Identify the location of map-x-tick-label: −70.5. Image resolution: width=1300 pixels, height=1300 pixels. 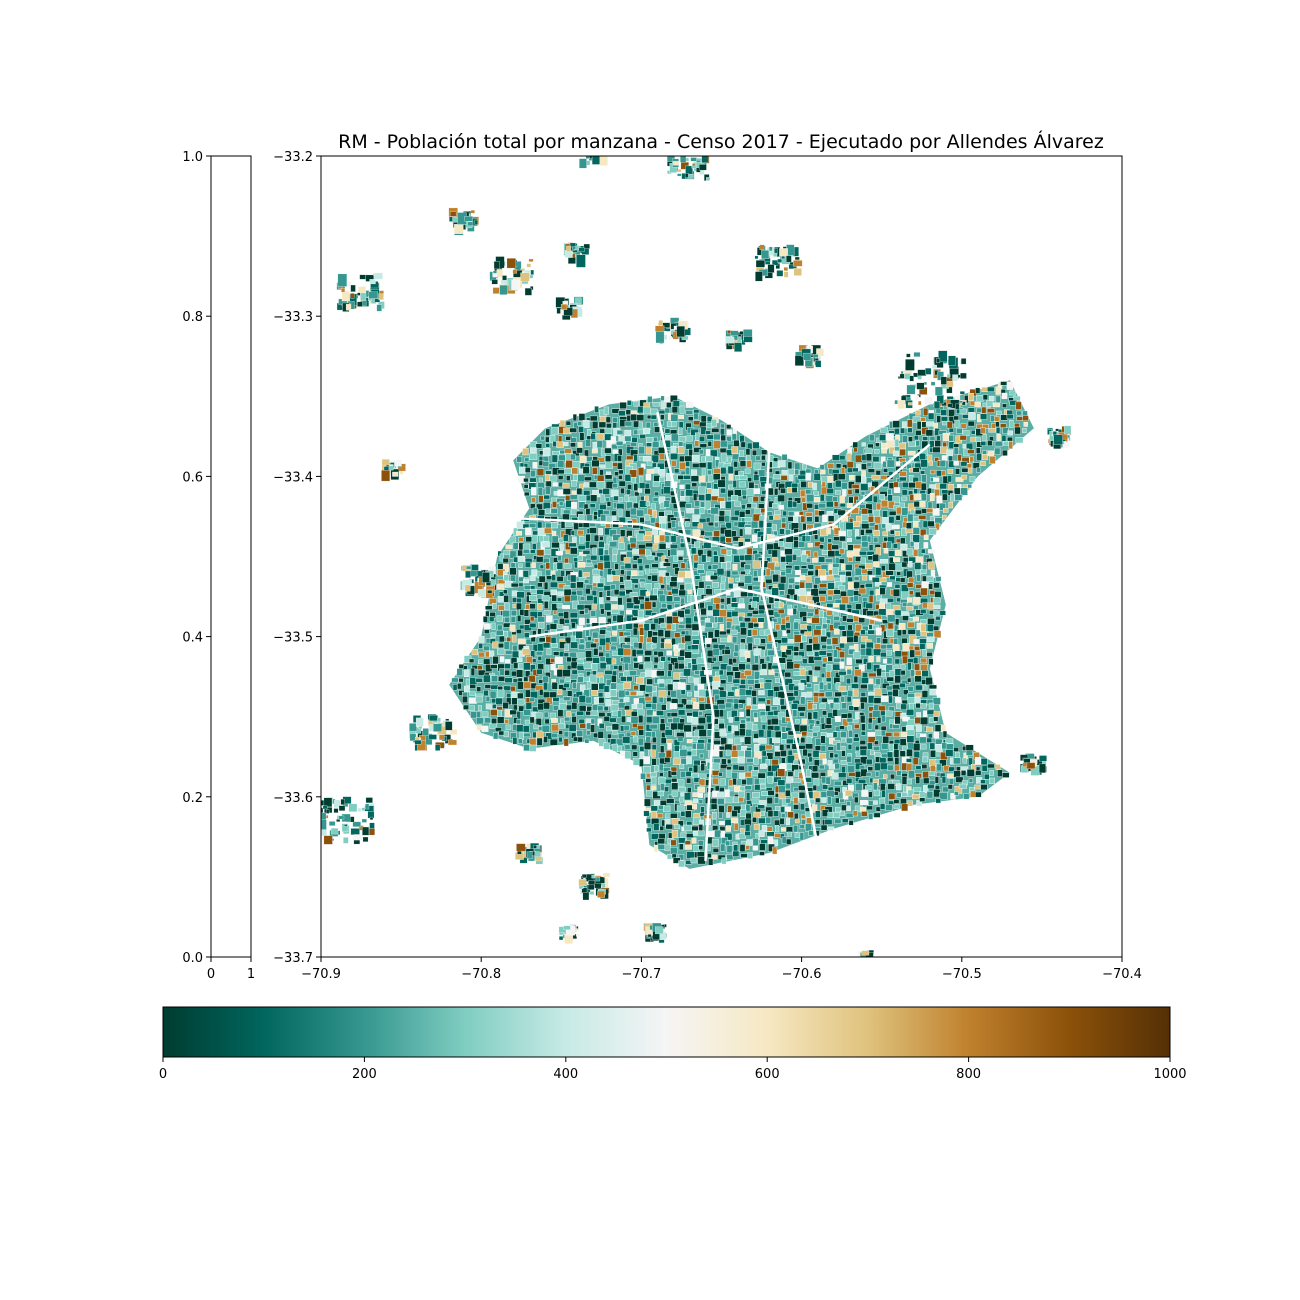
(962, 974).